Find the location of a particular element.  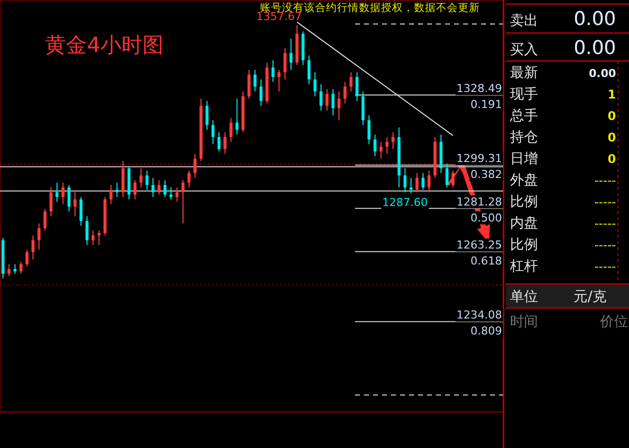

annotation: 0.809 is located at coordinates (486, 331).